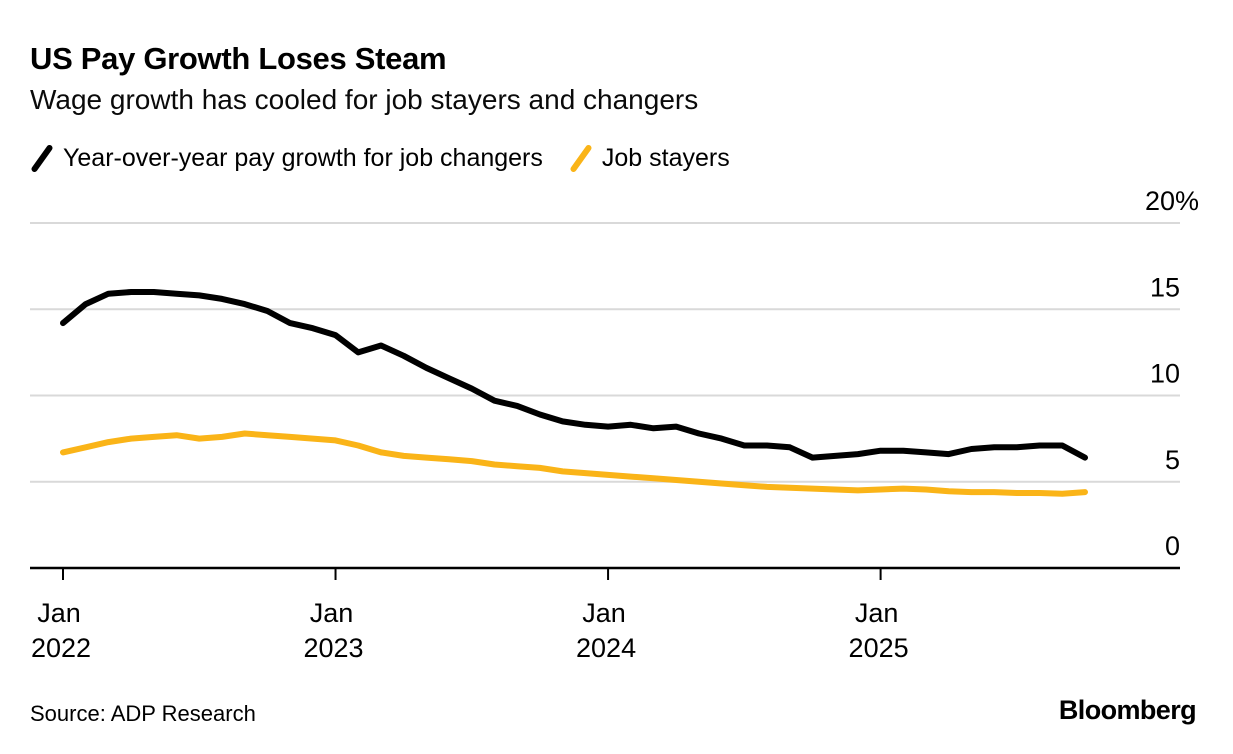 This screenshot has height=754, width=1233. I want to click on y-axis-label-10: 10, so click(1165, 374).